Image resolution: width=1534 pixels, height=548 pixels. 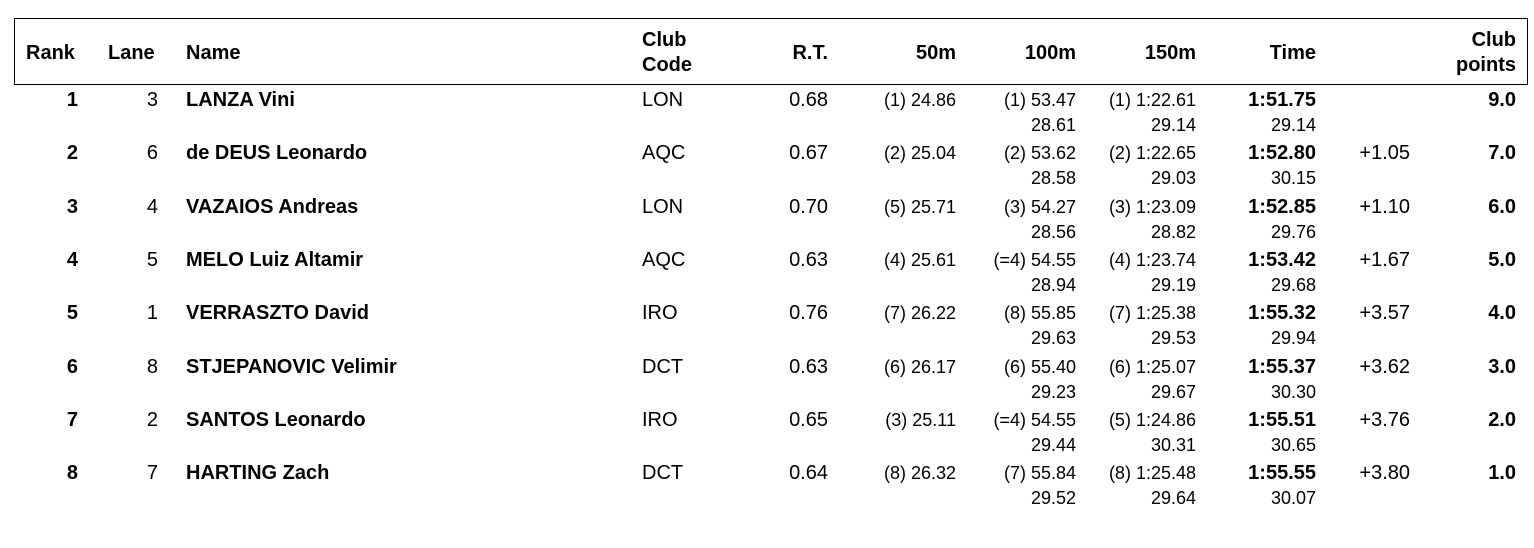 I want to click on header-50m: 50m, so click(x=935, y=53).